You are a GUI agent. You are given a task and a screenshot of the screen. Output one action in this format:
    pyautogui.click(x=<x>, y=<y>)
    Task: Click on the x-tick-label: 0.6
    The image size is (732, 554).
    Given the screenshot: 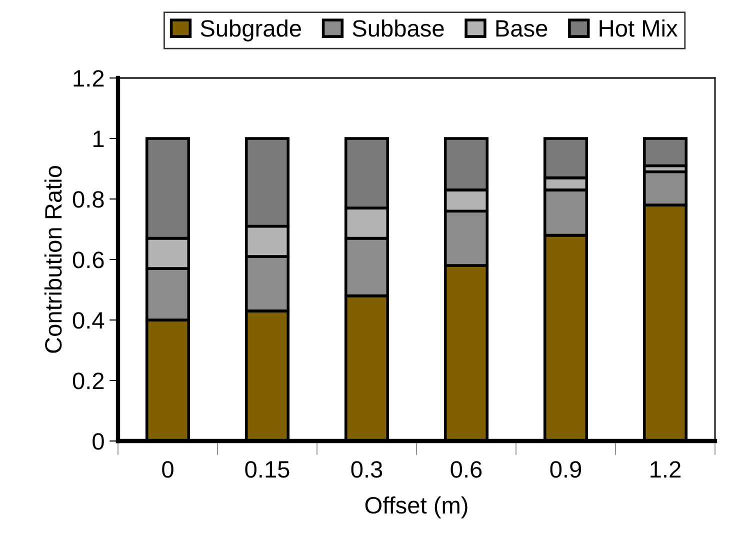 What is the action you would take?
    pyautogui.click(x=466, y=469)
    